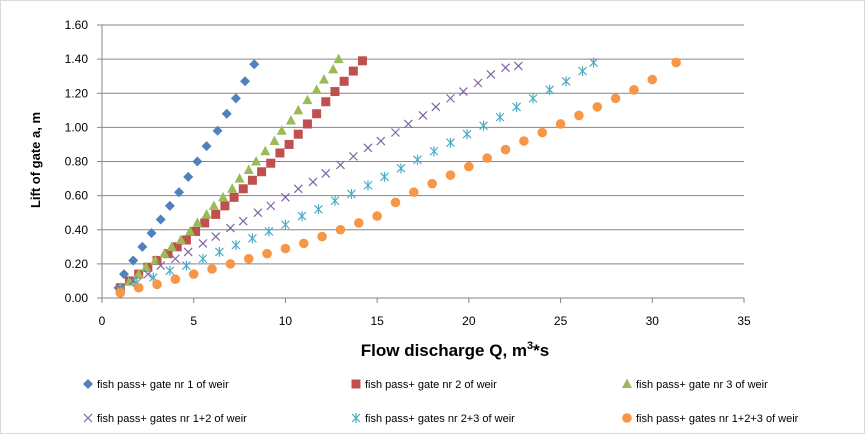 The width and height of the screenshot is (867, 436). Describe the element at coordinates (424, 385) in the screenshot. I see `legend-item: fish pass+ gate nr 2 of weir` at that location.